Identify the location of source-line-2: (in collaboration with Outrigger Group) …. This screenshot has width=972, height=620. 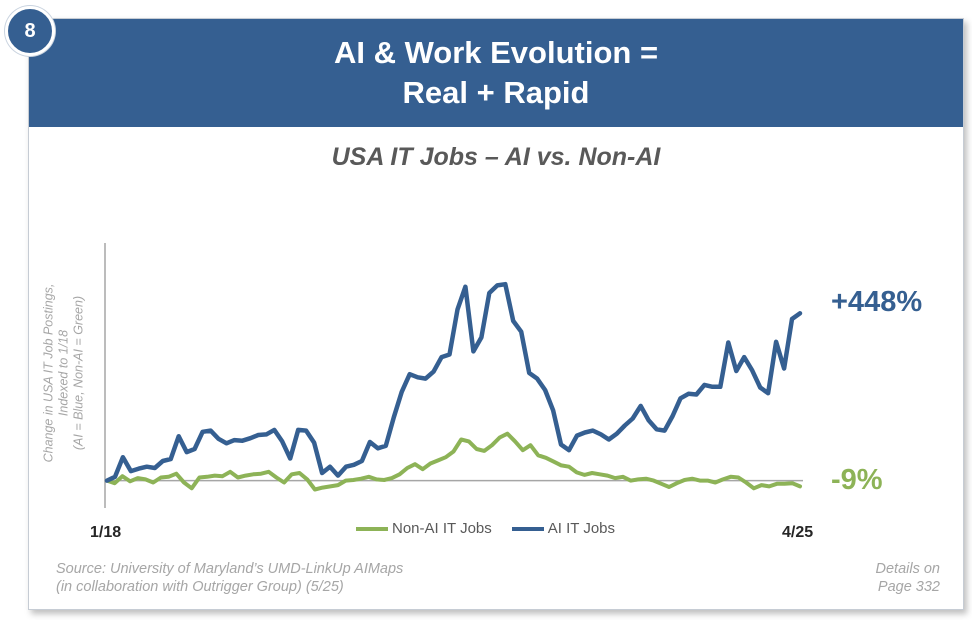
(200, 587).